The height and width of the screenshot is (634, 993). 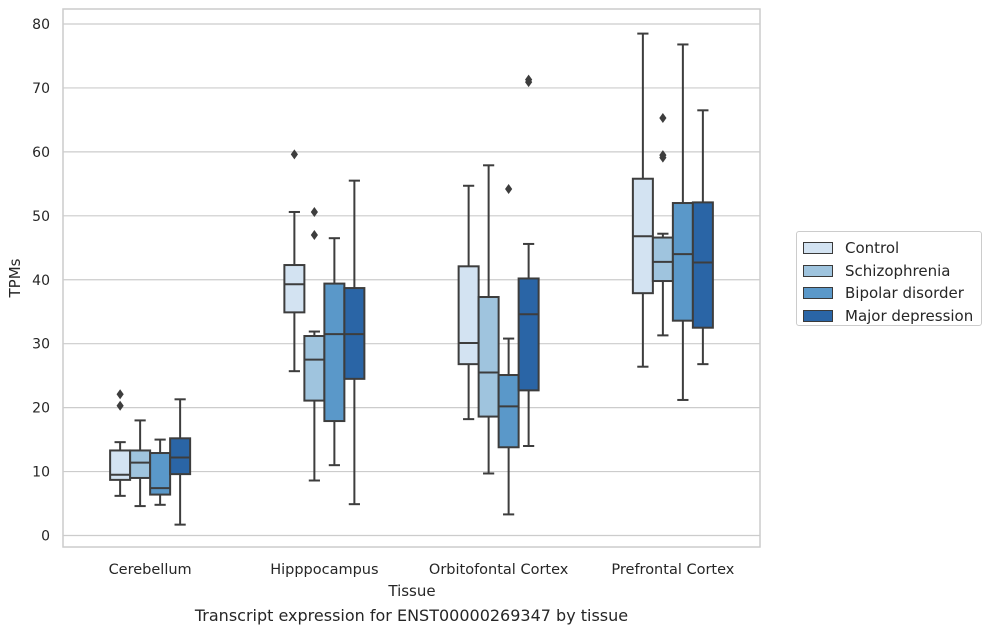 What do you see at coordinates (872, 248) in the screenshot?
I see `legend-label-control: Control` at bounding box center [872, 248].